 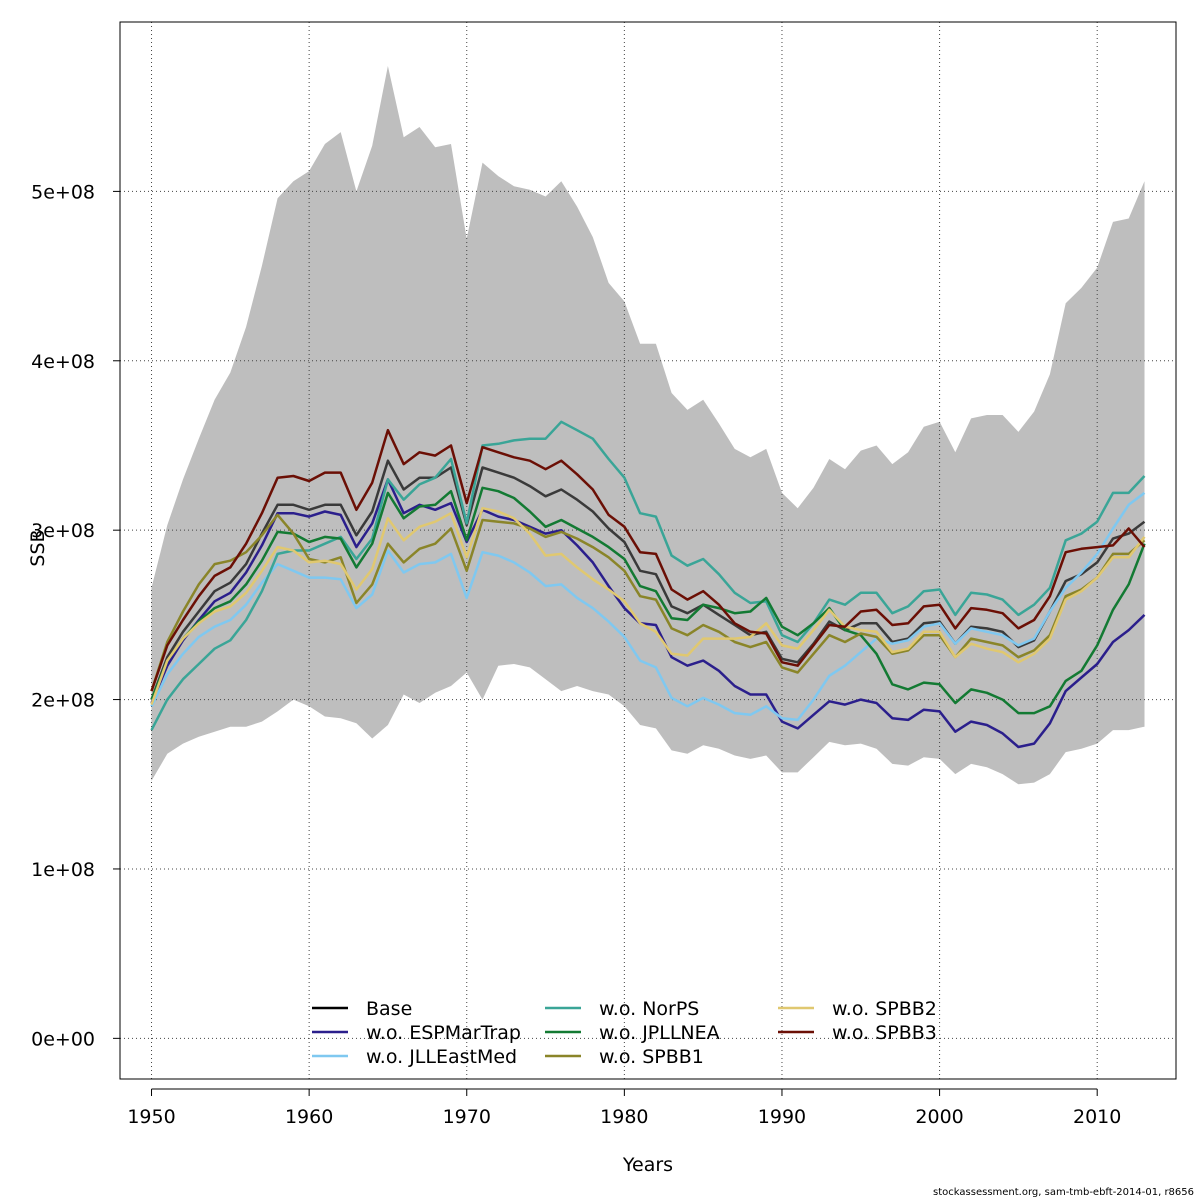 I want to click on x-tick-label: 1970, so click(x=467, y=1117).